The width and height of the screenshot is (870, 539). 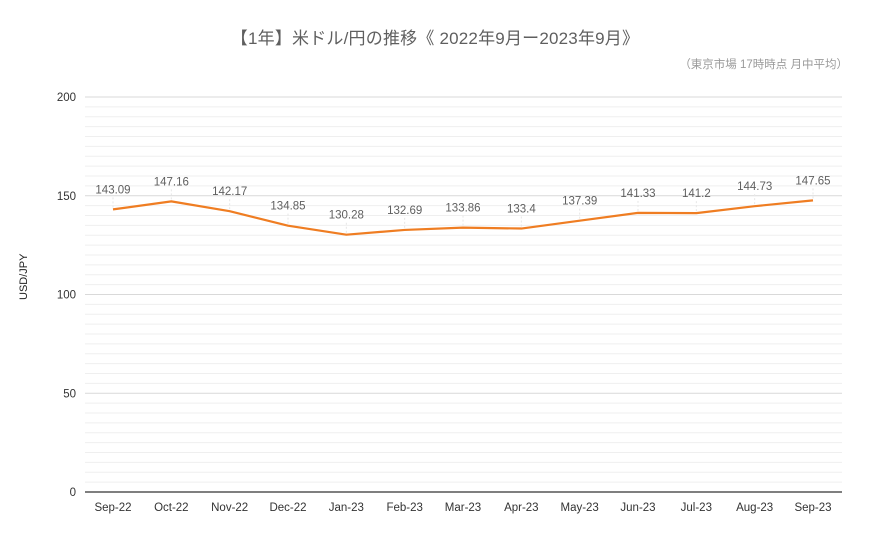 I want to click on y-axis-ticks: 0 50 100 150 200, so click(x=66, y=295).